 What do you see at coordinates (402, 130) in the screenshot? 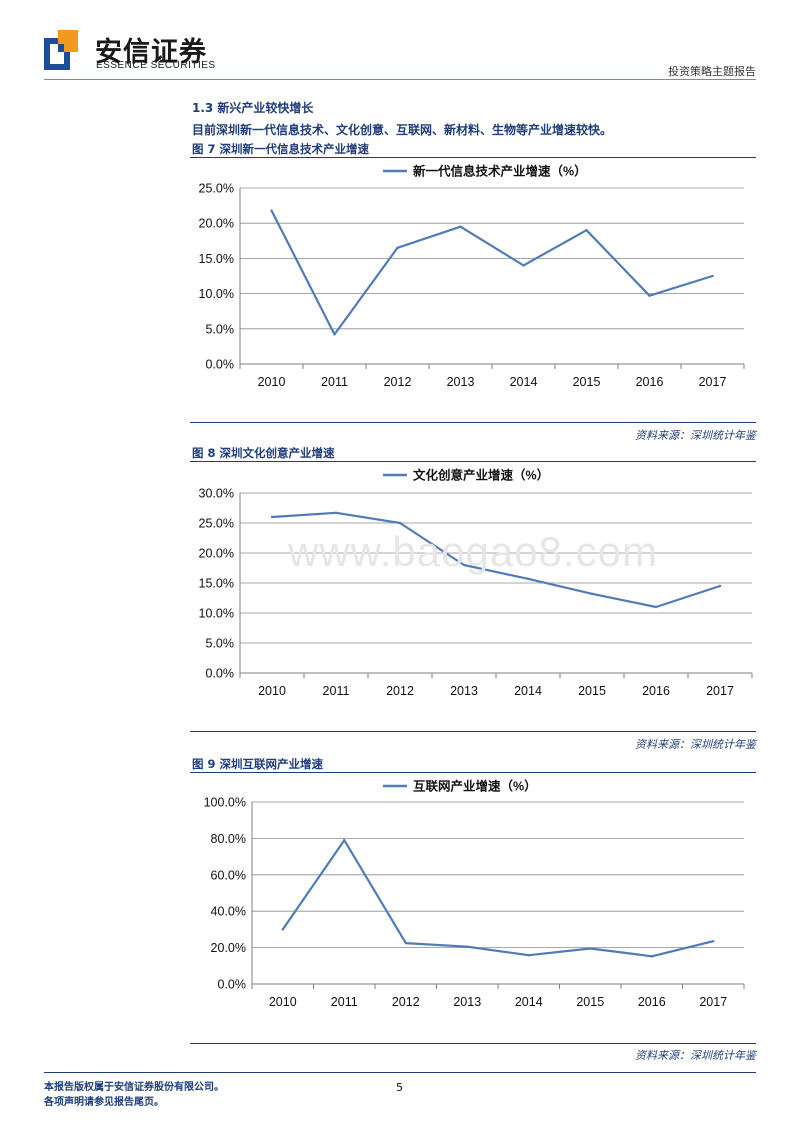
I see `section-lead: 目前深圳新一代信息技术、文化创意、互联网、新材料、生物等产业增速较快。` at bounding box center [402, 130].